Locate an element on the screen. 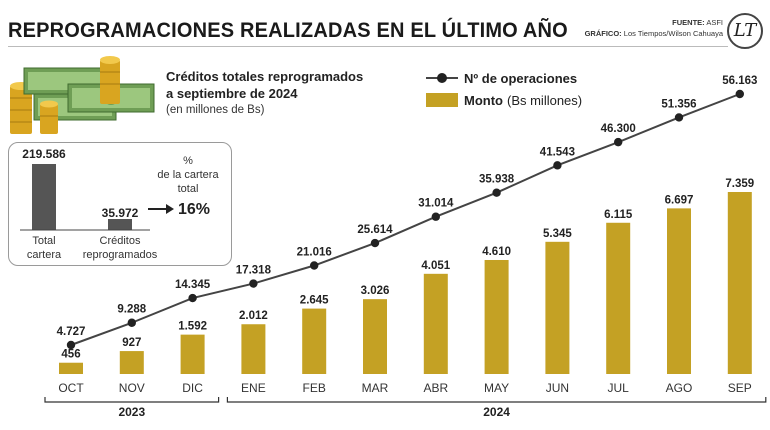 Image resolution: width=770 pixels, height=430 pixels. bar-swatch-icon is located at coordinates (442, 100).